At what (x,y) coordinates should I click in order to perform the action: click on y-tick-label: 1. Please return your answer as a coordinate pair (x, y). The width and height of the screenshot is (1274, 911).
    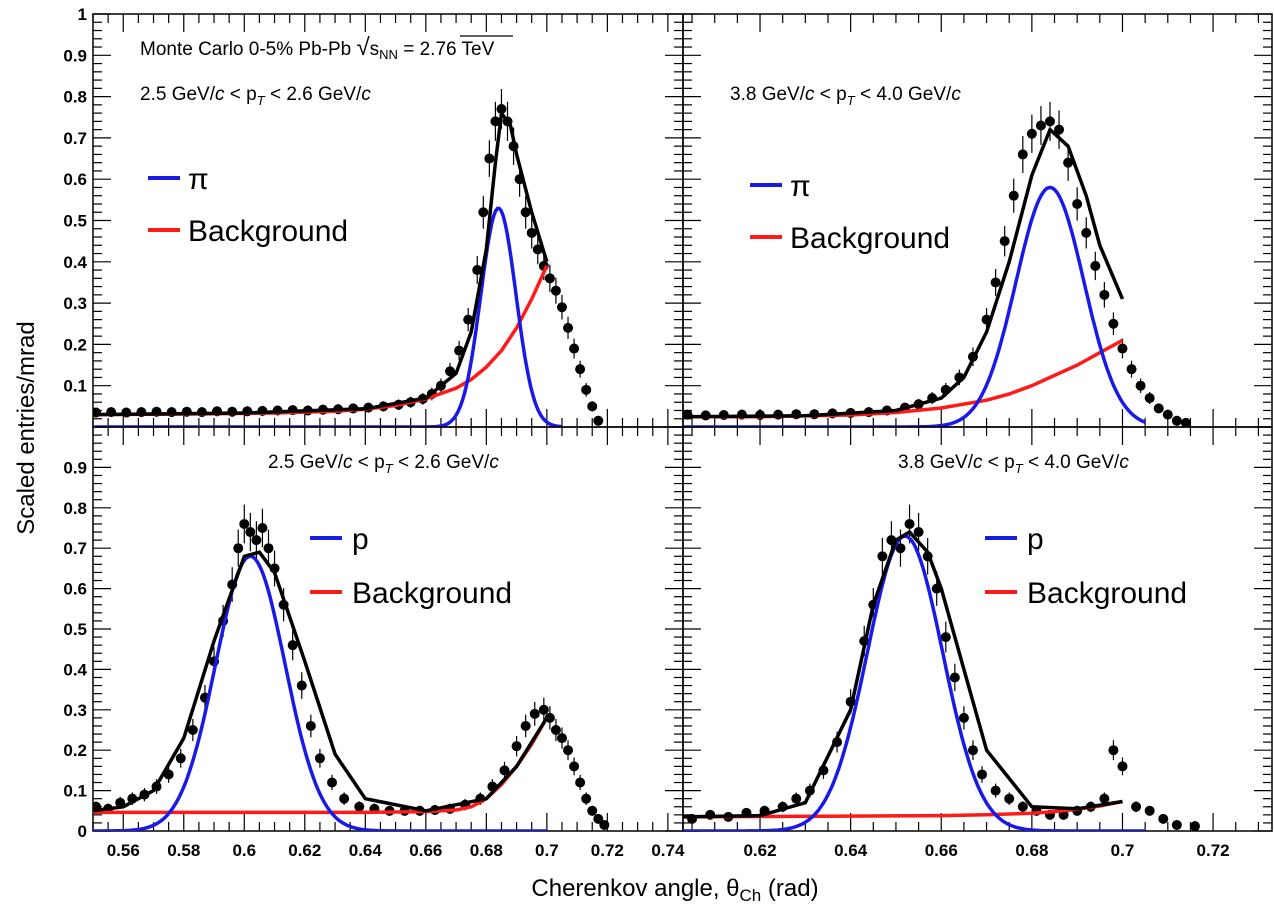
    Looking at the image, I should click on (82, 14).